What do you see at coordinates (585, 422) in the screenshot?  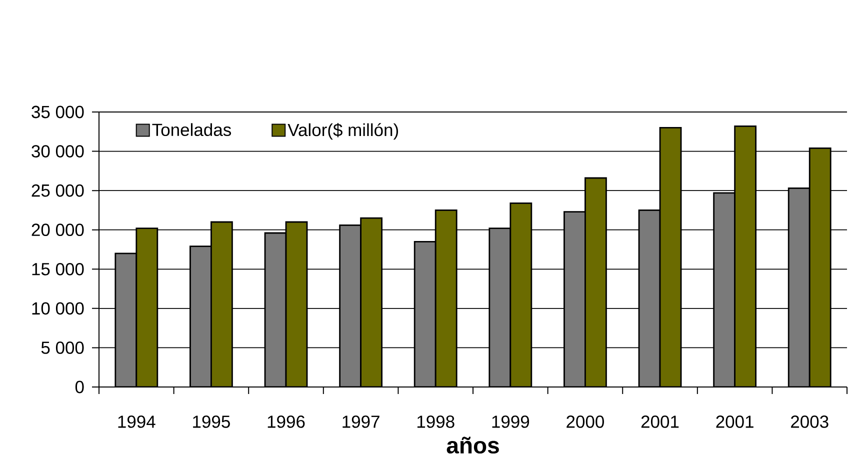 I see `x-tick-label: 2000` at bounding box center [585, 422].